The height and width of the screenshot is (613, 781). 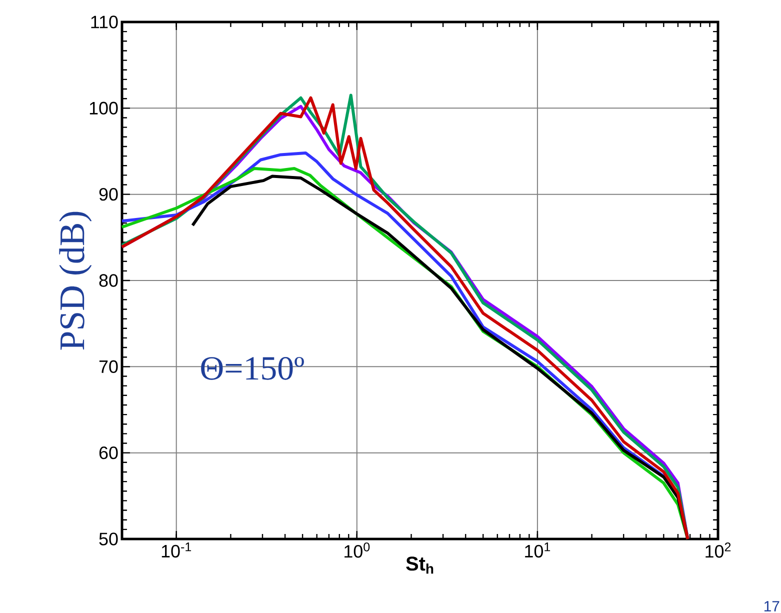 What do you see at coordinates (177, 550) in the screenshot?
I see `x-tick-label: 10$^{-1}$` at bounding box center [177, 550].